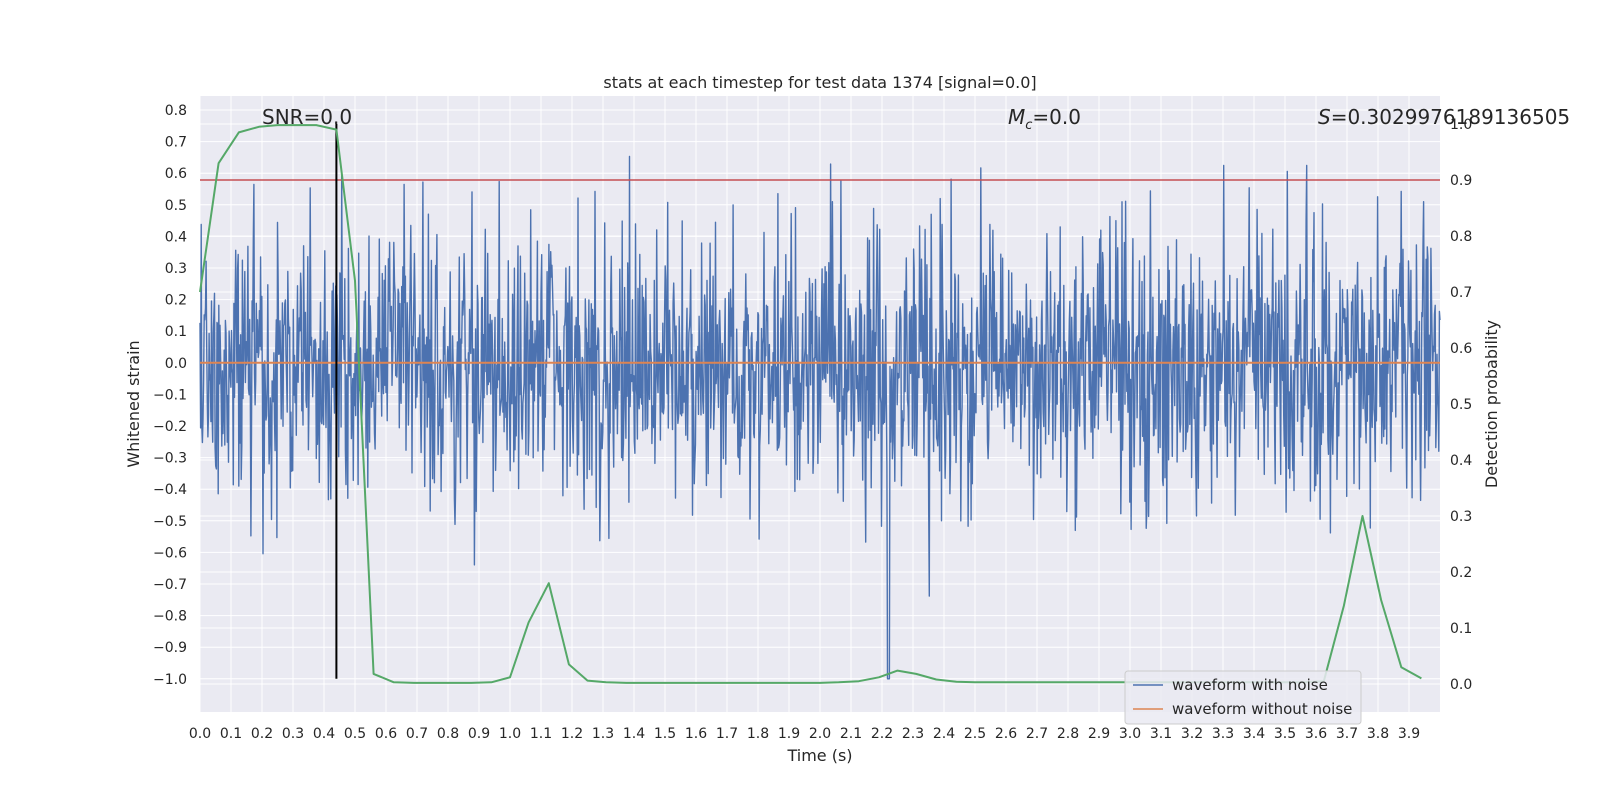 The width and height of the screenshot is (1600, 800). Describe the element at coordinates (479, 734) in the screenshot. I see `x-tick-label: 0.9` at that location.